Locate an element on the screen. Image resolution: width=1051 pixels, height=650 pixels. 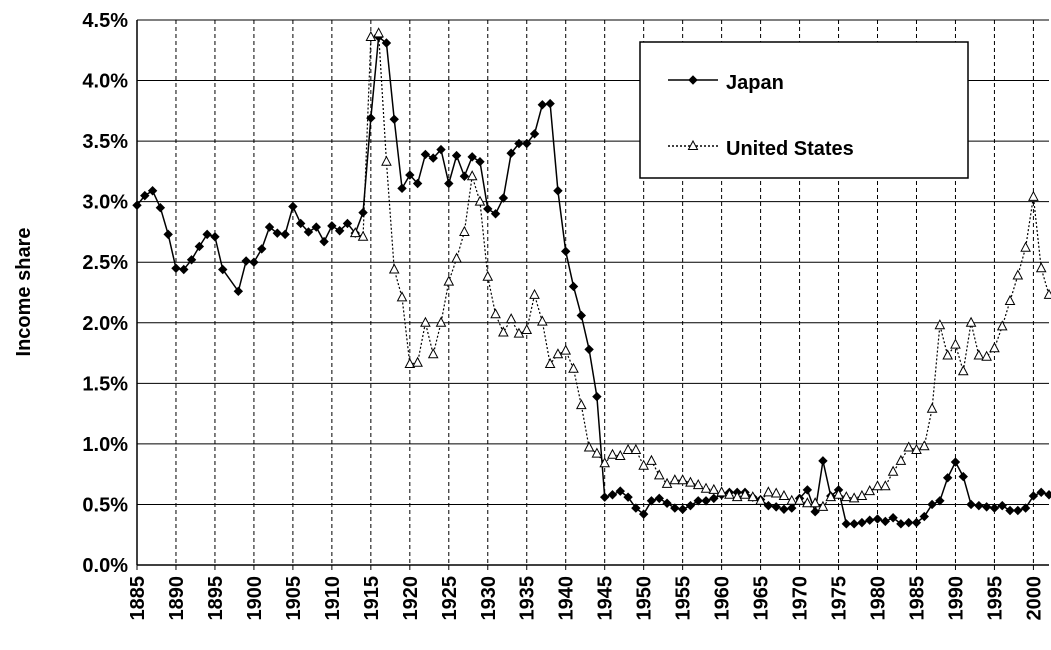
legend-label: United States is located at coordinates (790, 149).